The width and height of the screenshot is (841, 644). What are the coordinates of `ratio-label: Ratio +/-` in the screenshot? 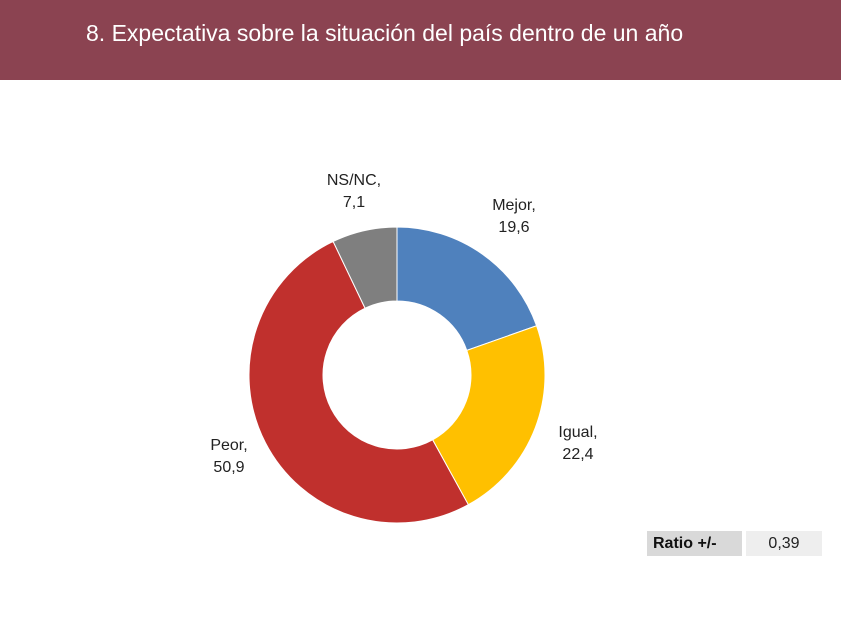 It's located at (694, 543).